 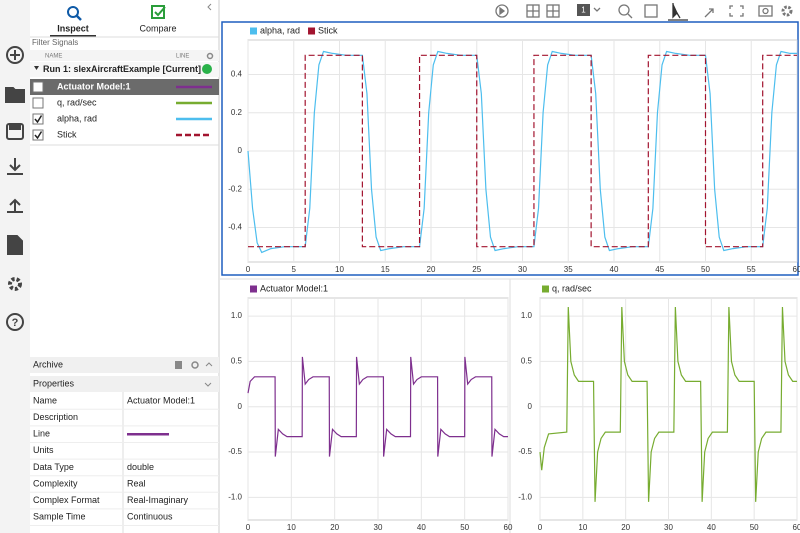 I want to click on property-value: double, so click(x=140, y=467).